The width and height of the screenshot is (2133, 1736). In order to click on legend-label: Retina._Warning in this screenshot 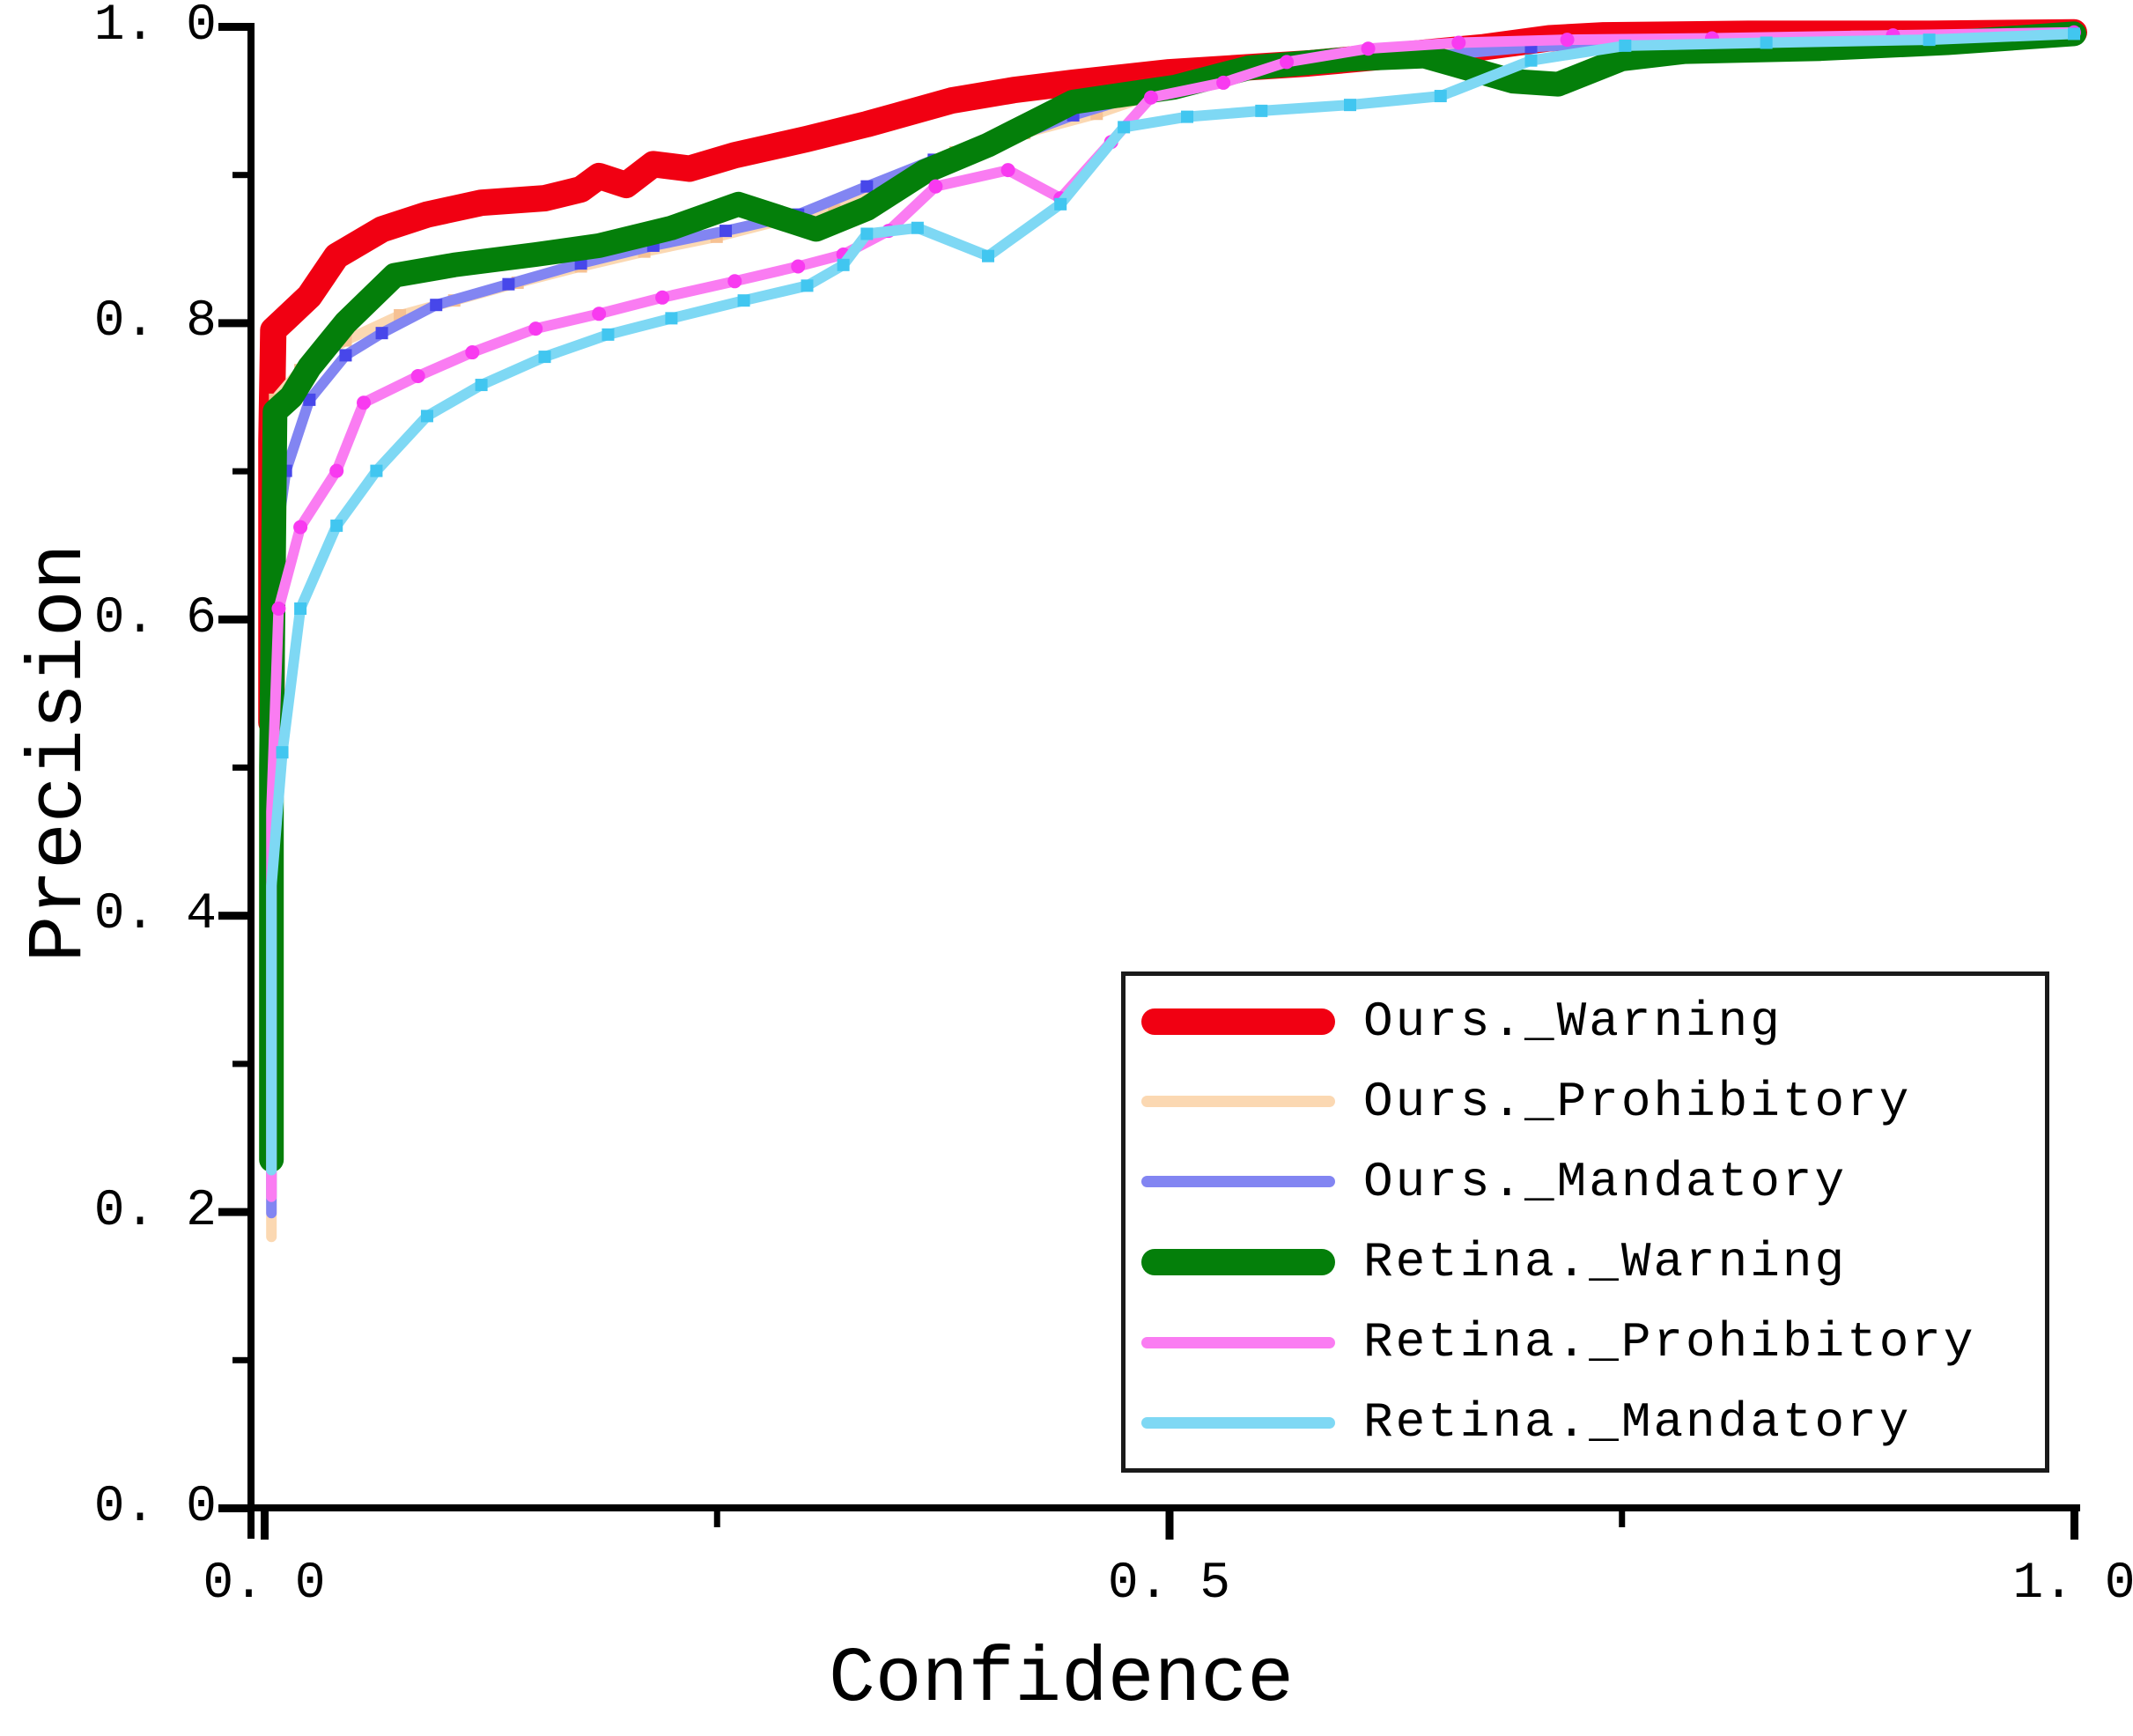, I will do `click(1605, 1262)`.